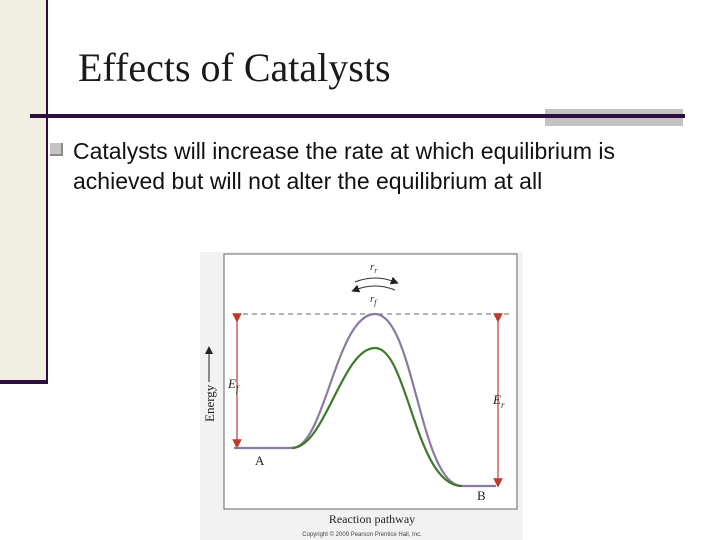 The image size is (720, 540). I want to click on energy-axis-label: Energy, so click(209, 403).